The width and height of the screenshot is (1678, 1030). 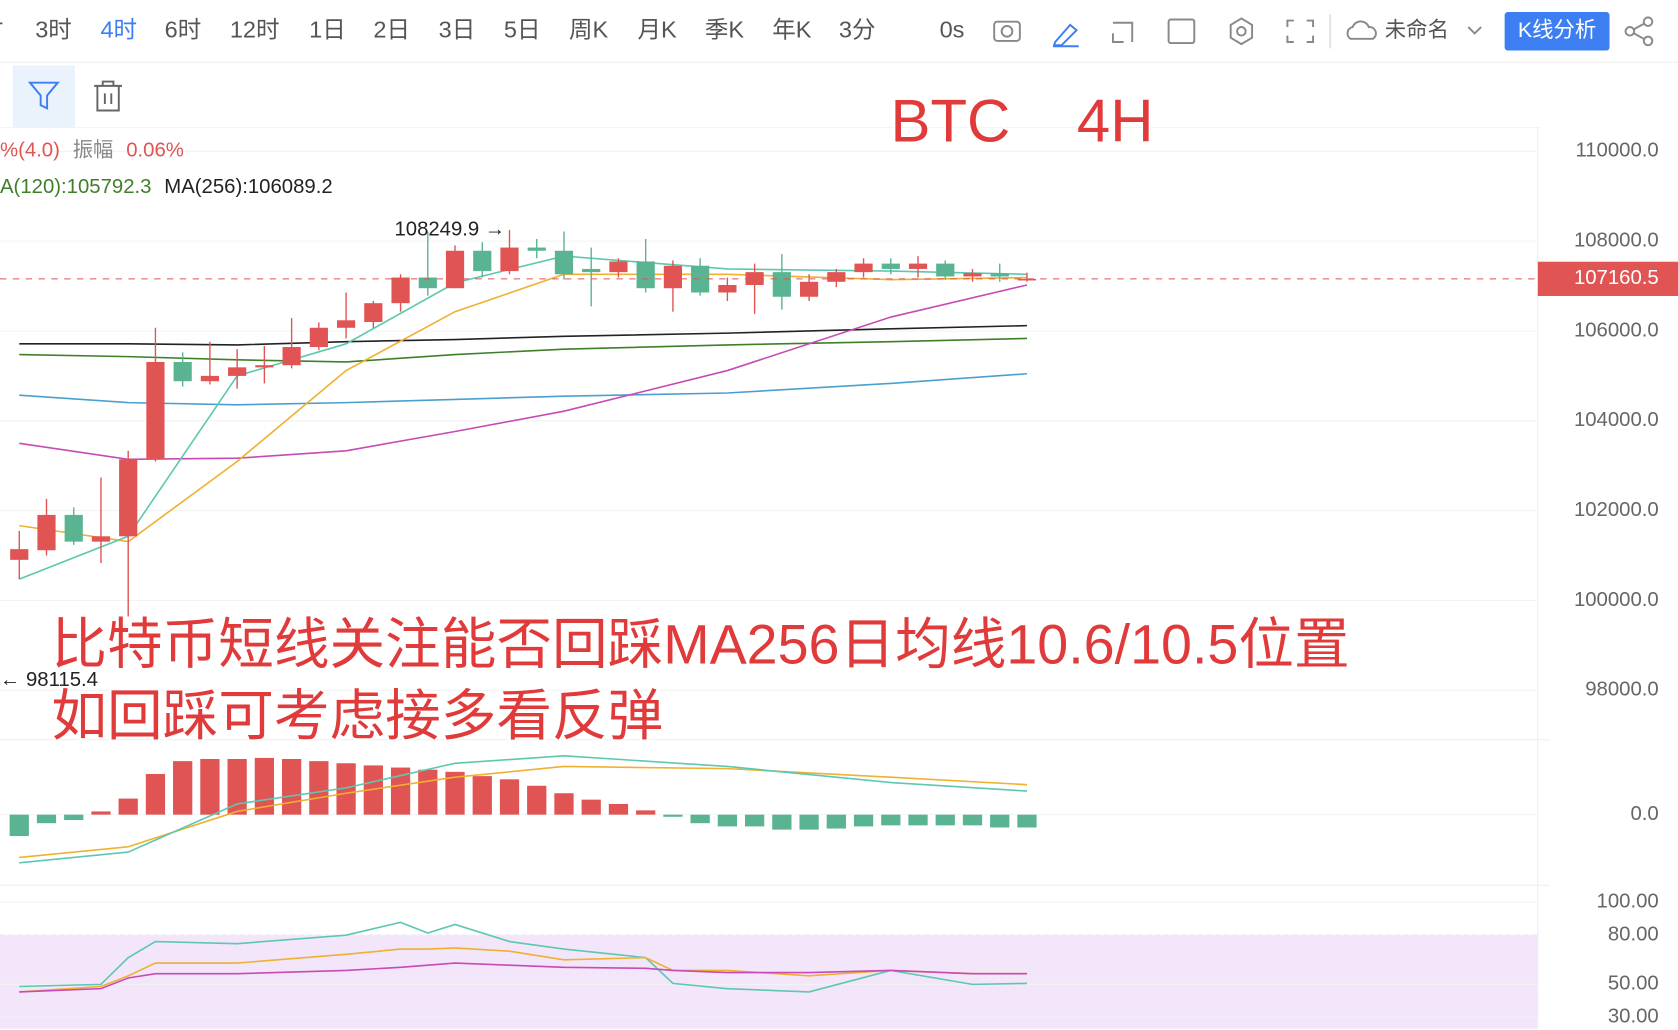 I want to click on settings-center, so click(x=1241, y=31).